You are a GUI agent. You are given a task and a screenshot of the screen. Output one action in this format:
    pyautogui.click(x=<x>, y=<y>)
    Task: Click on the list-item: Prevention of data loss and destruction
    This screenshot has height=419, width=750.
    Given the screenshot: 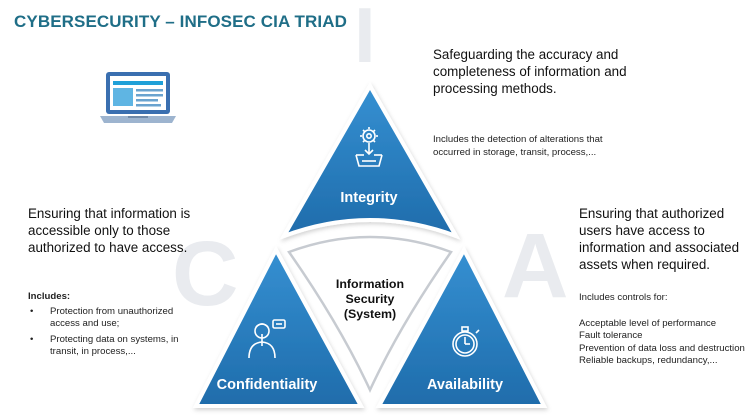 What is the action you would take?
    pyautogui.click(x=662, y=348)
    